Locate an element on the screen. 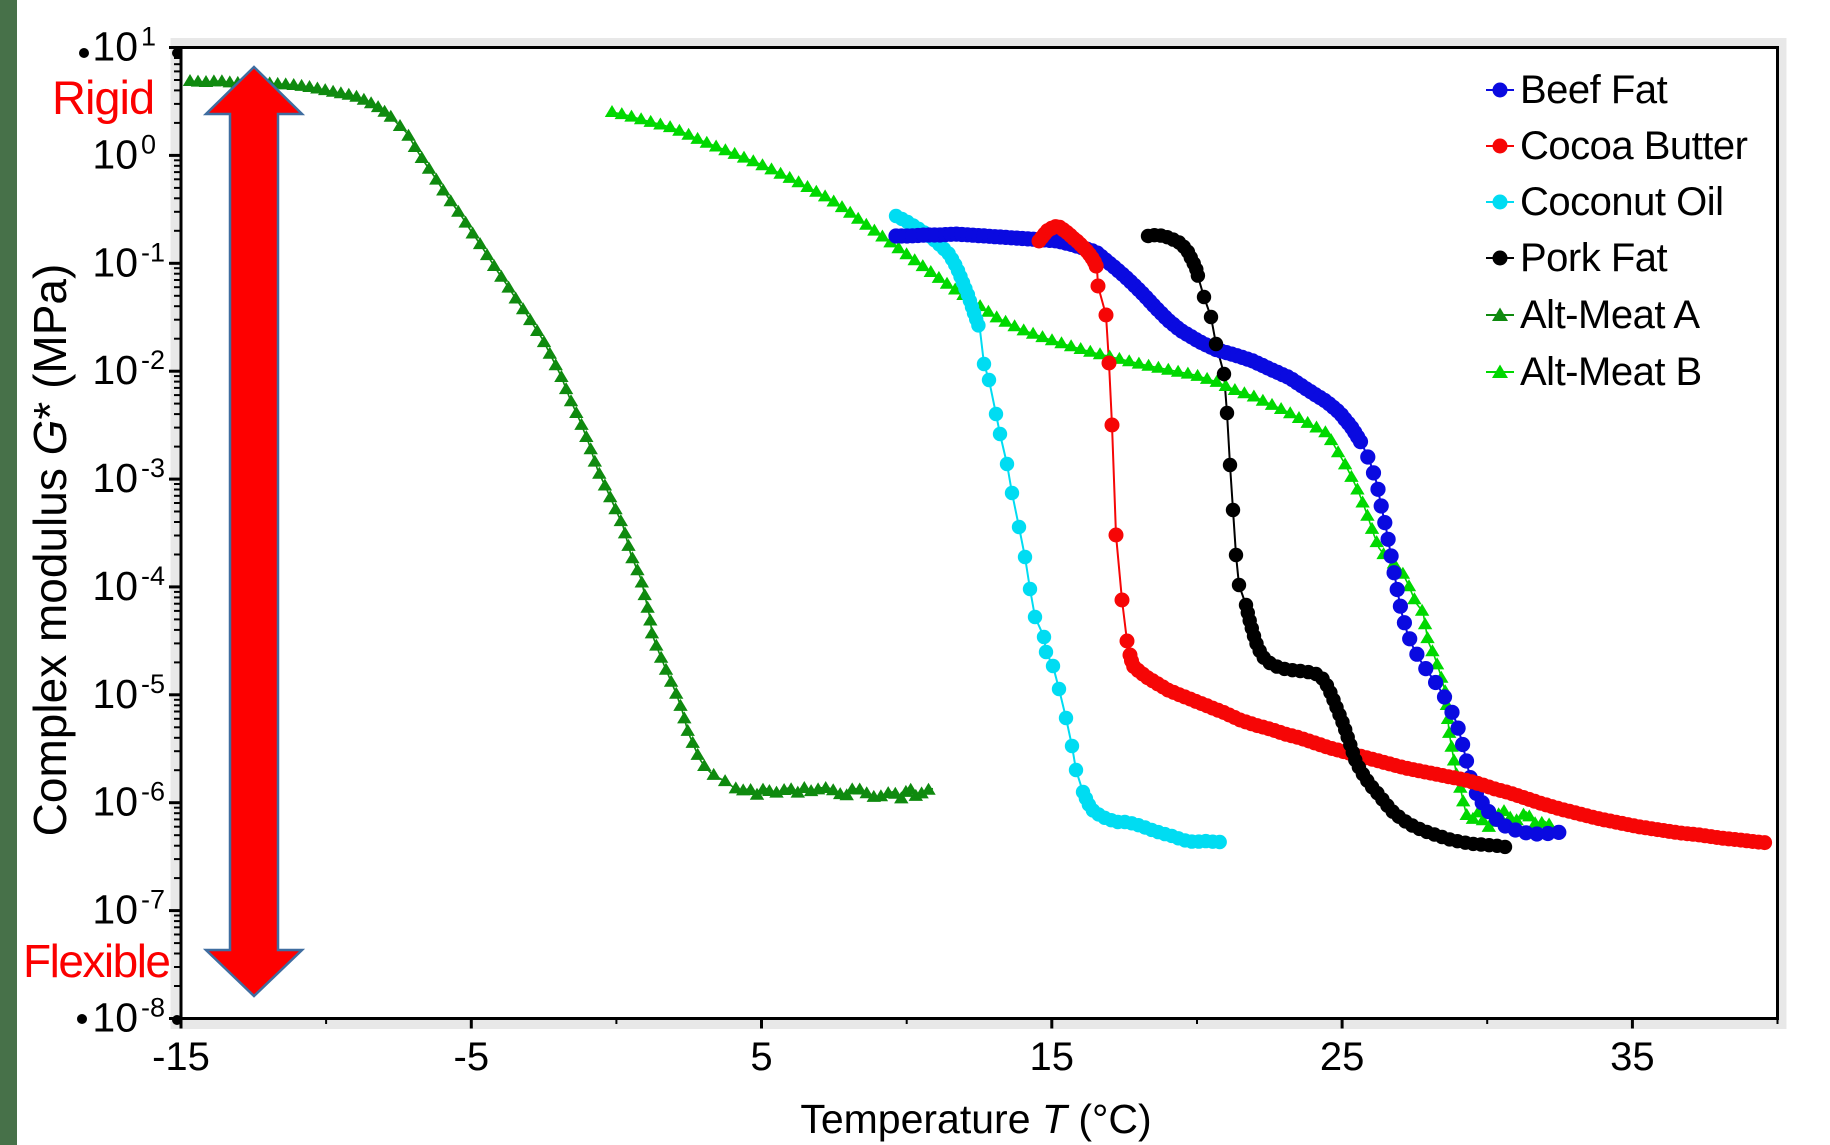 The image size is (1830, 1145). svg-text: -7 is located at coordinates (153, 900).